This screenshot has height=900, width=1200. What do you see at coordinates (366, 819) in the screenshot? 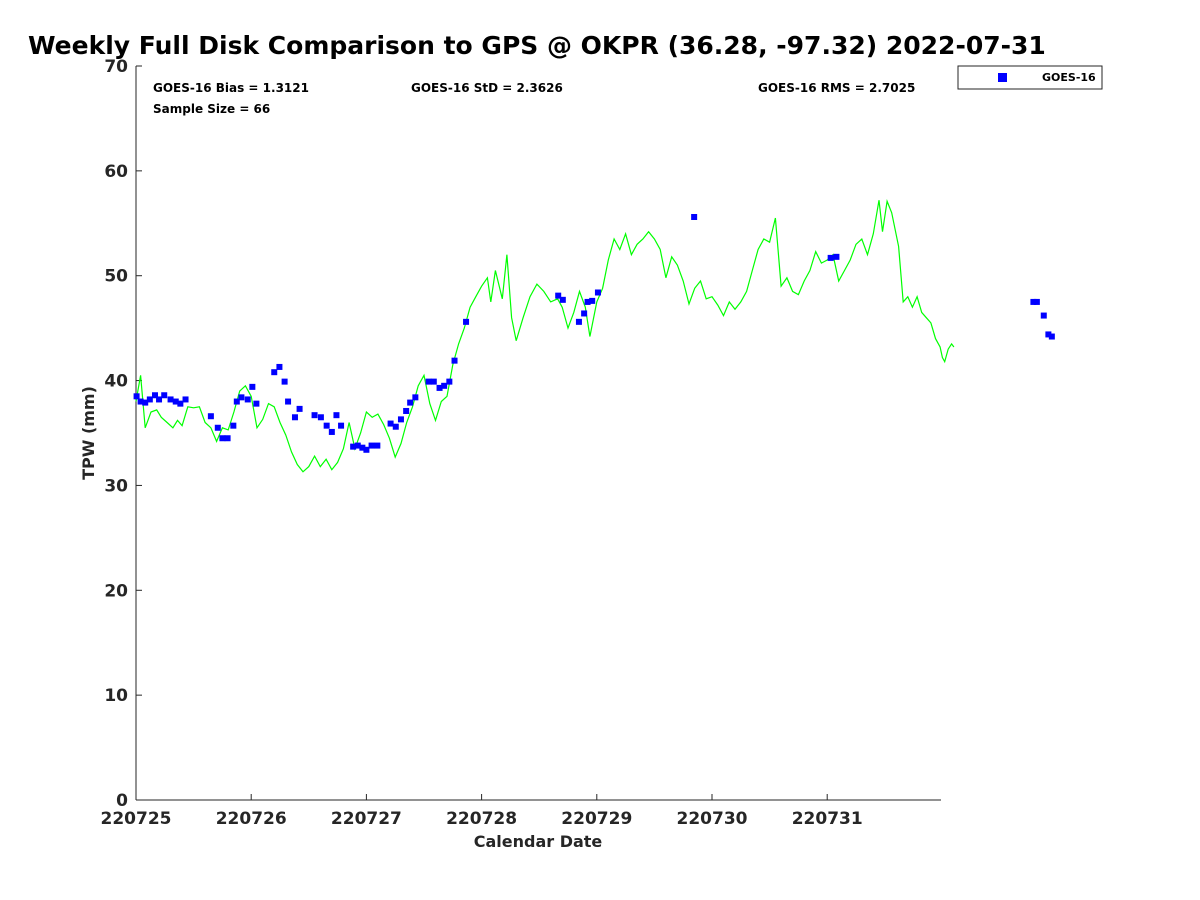
I see `x-tick-label: 220727` at bounding box center [366, 819].